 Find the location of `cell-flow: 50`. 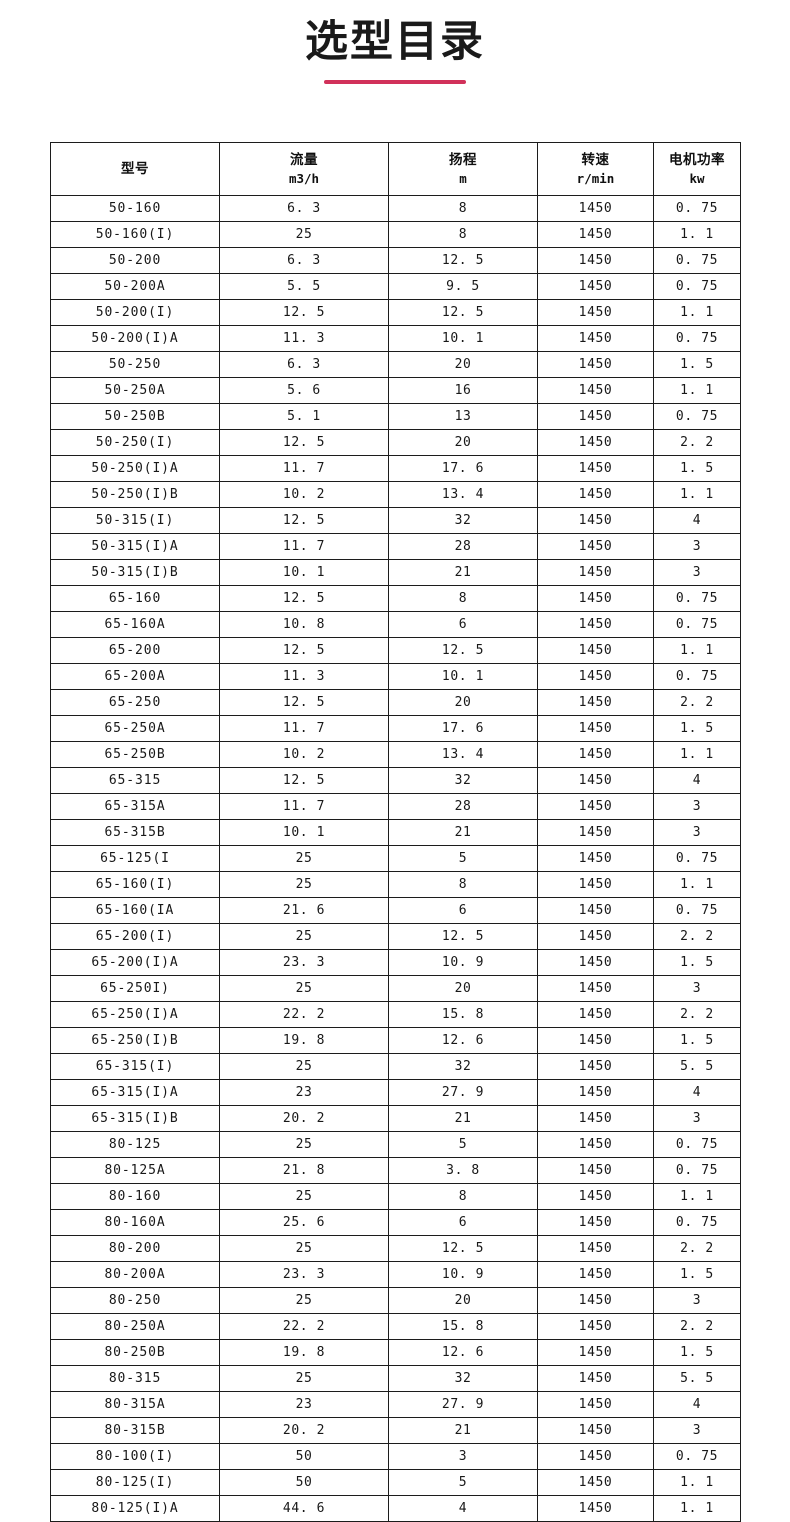

cell-flow: 50 is located at coordinates (304, 1456).